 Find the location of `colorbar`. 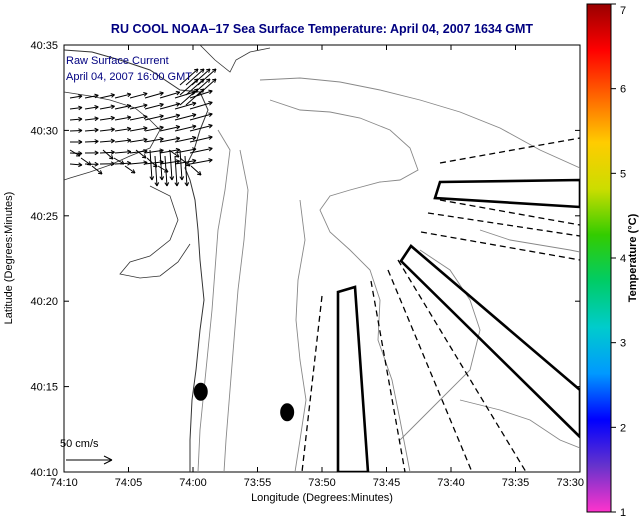

colorbar is located at coordinates (599, 258).